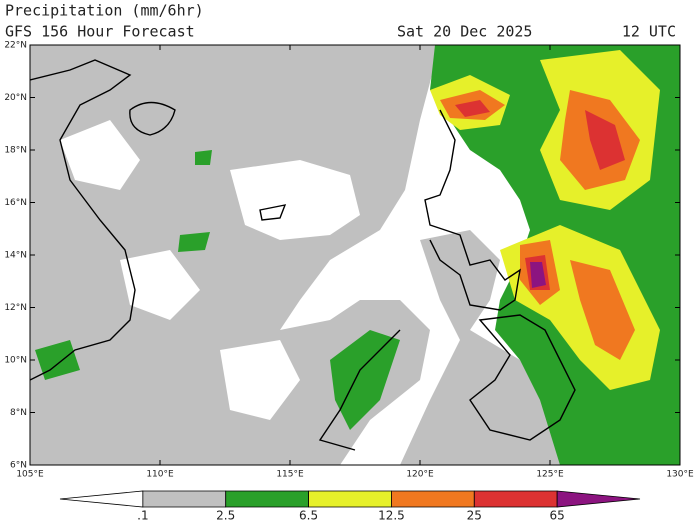  What do you see at coordinates (30, 475) in the screenshot?
I see `lon-label: 105°E` at bounding box center [30, 475].